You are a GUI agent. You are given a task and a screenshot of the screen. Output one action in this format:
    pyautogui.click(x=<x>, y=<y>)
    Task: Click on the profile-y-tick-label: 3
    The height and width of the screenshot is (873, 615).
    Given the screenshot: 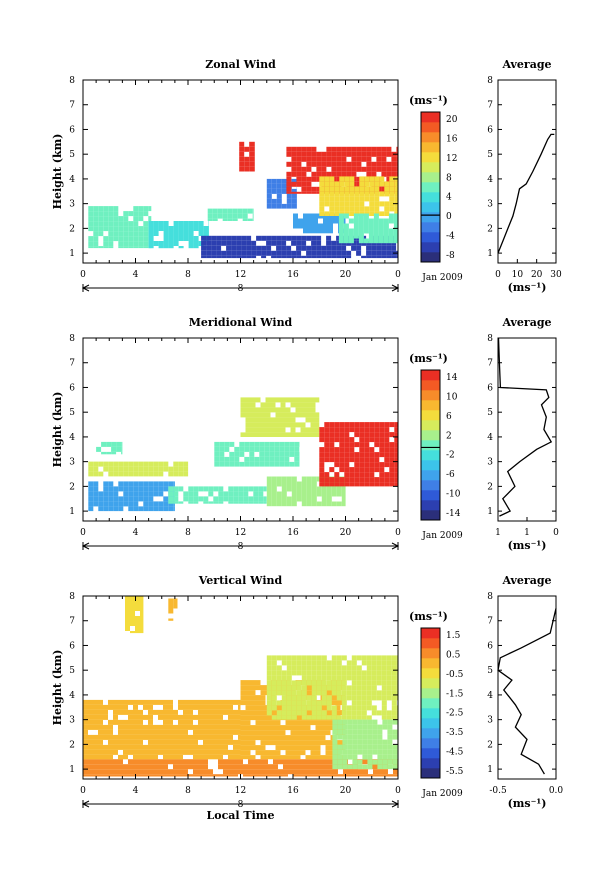 What is the action you would take?
    pyautogui.click(x=490, y=721)
    